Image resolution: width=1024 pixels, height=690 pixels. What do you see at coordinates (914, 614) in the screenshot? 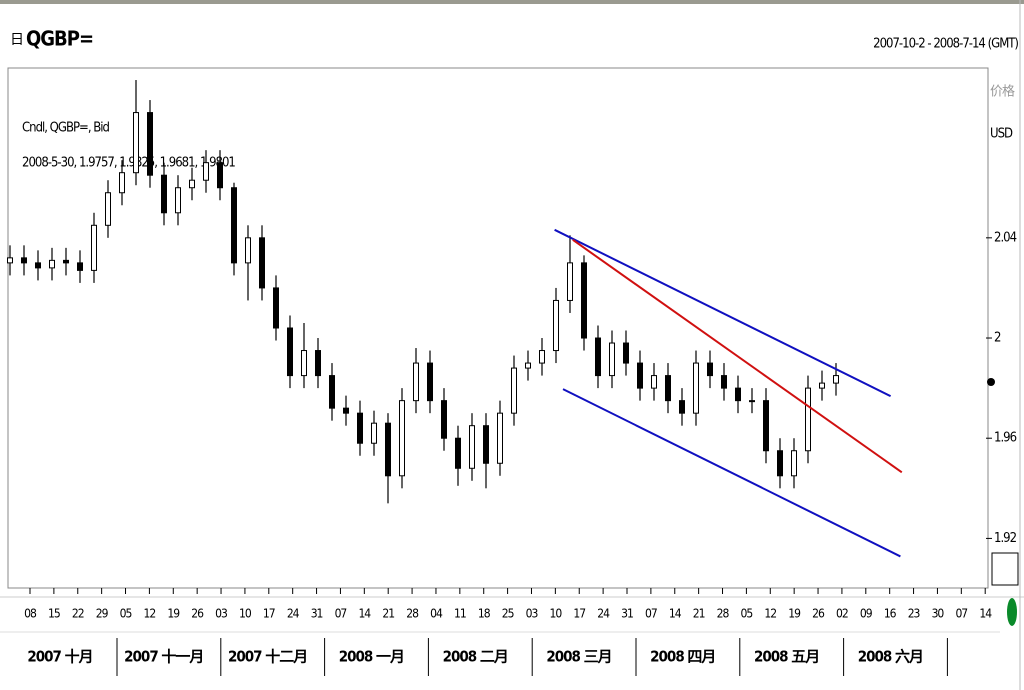
I see `x-tick-label: 23` at bounding box center [914, 614].